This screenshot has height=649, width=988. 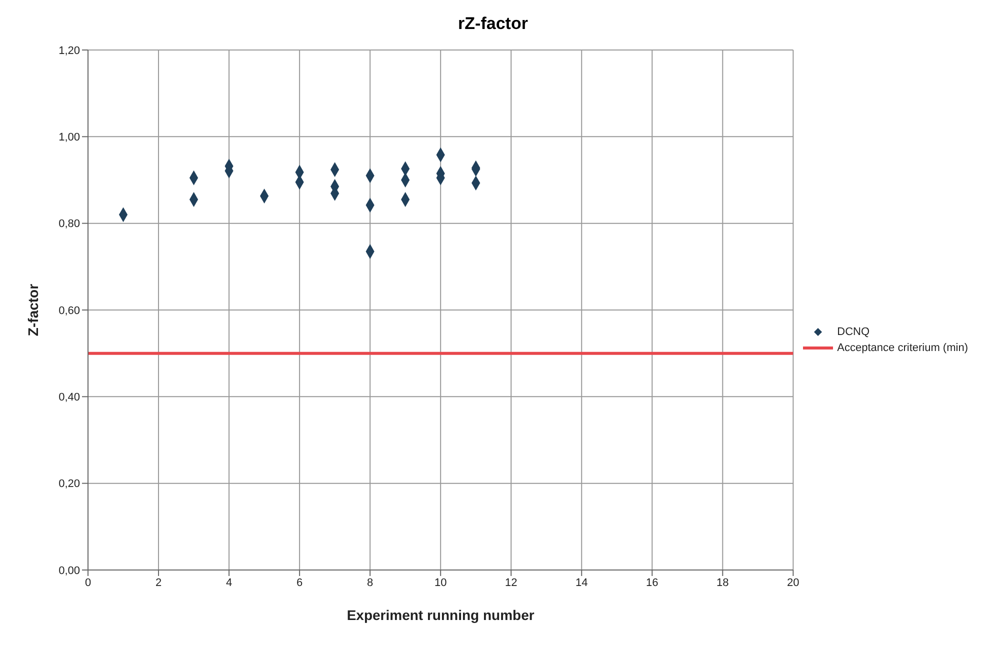 What do you see at coordinates (32, 309) in the screenshot?
I see `y-axis-title: Z-factor` at bounding box center [32, 309].